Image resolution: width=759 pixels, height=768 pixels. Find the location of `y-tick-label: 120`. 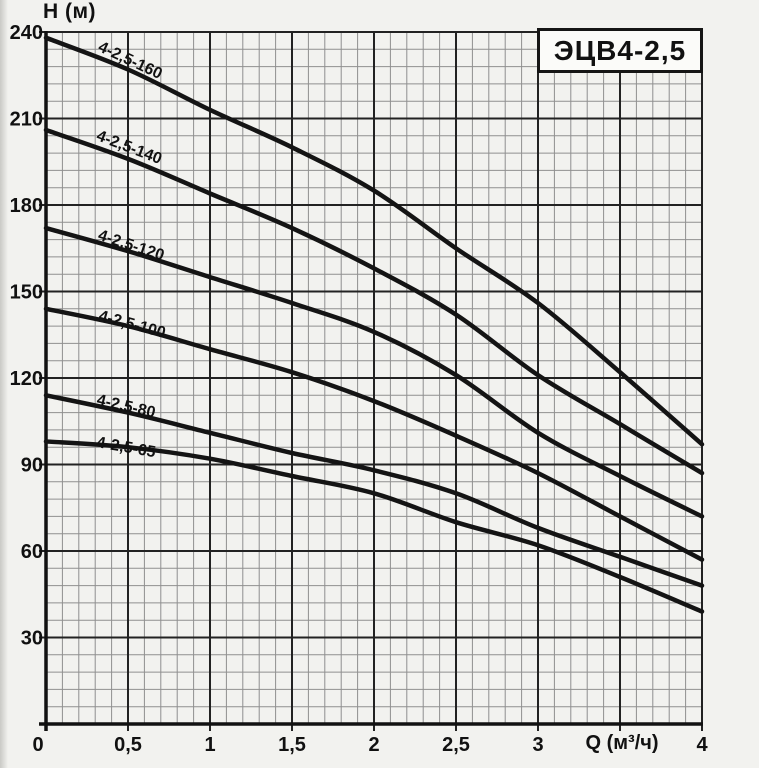

y-tick-label: 120 is located at coordinates (26, 379).